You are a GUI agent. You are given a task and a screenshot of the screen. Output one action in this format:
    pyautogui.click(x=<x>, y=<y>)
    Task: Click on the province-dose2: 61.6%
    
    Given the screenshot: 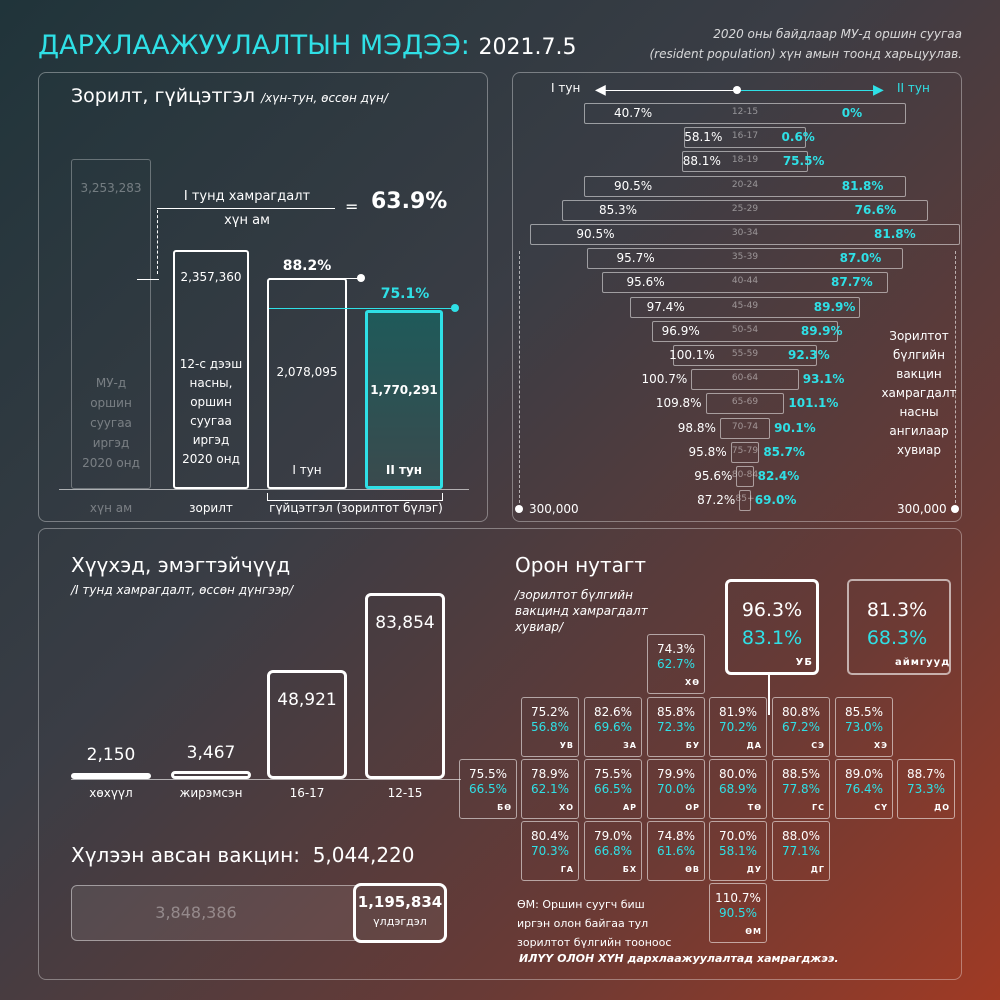 What is the action you would take?
    pyautogui.click(x=676, y=851)
    